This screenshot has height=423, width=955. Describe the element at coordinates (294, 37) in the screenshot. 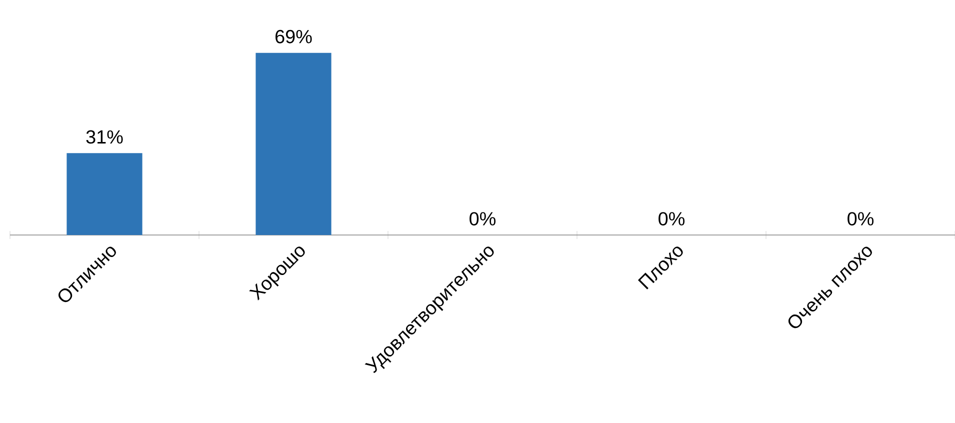

I see `data-label: 69%` at that location.